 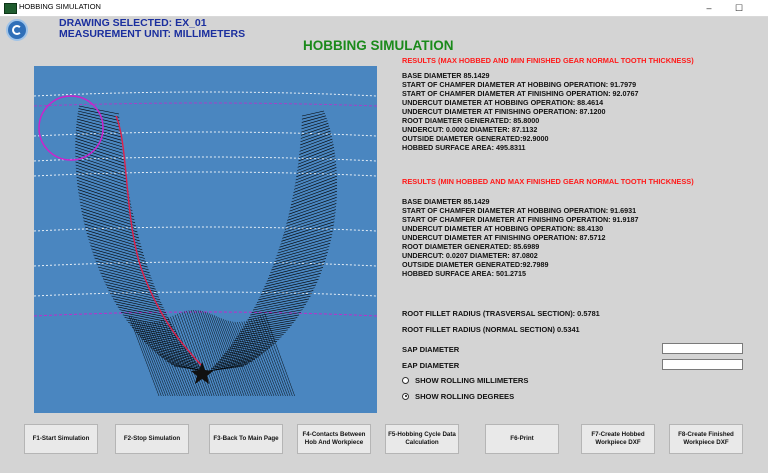 What do you see at coordinates (739, 8) in the screenshot?
I see `maximize-button: ☐` at bounding box center [739, 8].